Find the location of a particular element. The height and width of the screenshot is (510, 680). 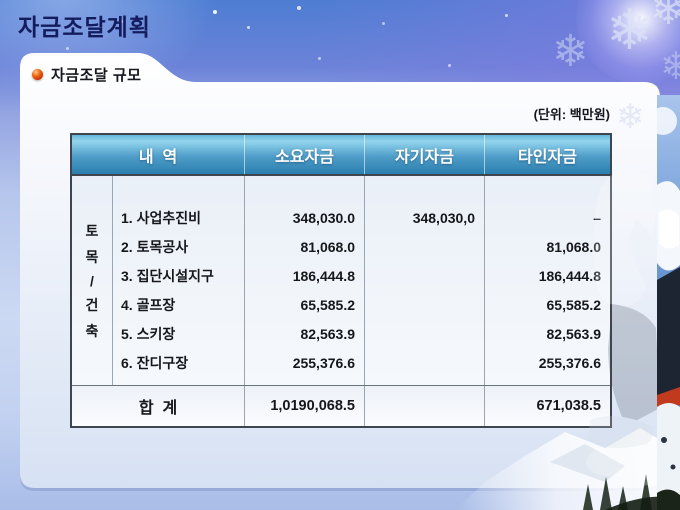

mountain-photo is located at coordinates (567, 469).